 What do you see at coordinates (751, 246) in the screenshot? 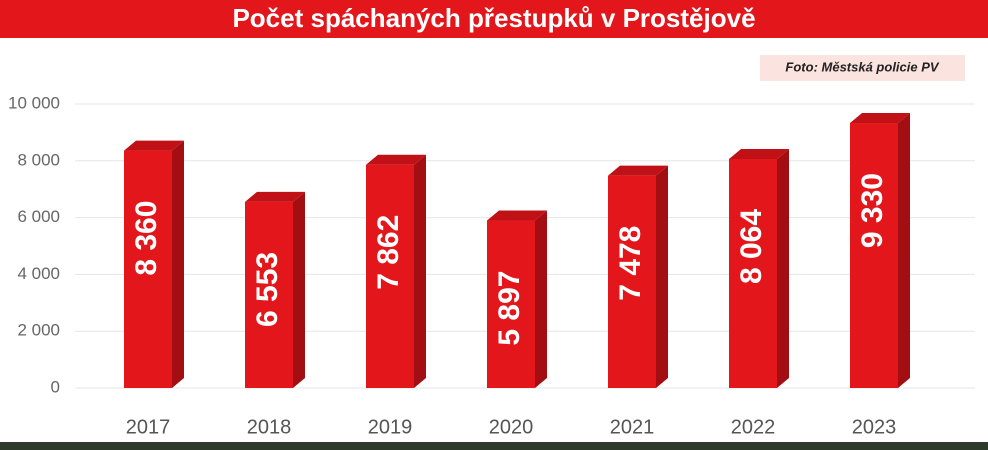
I see `value-label: 8 064` at bounding box center [751, 246].